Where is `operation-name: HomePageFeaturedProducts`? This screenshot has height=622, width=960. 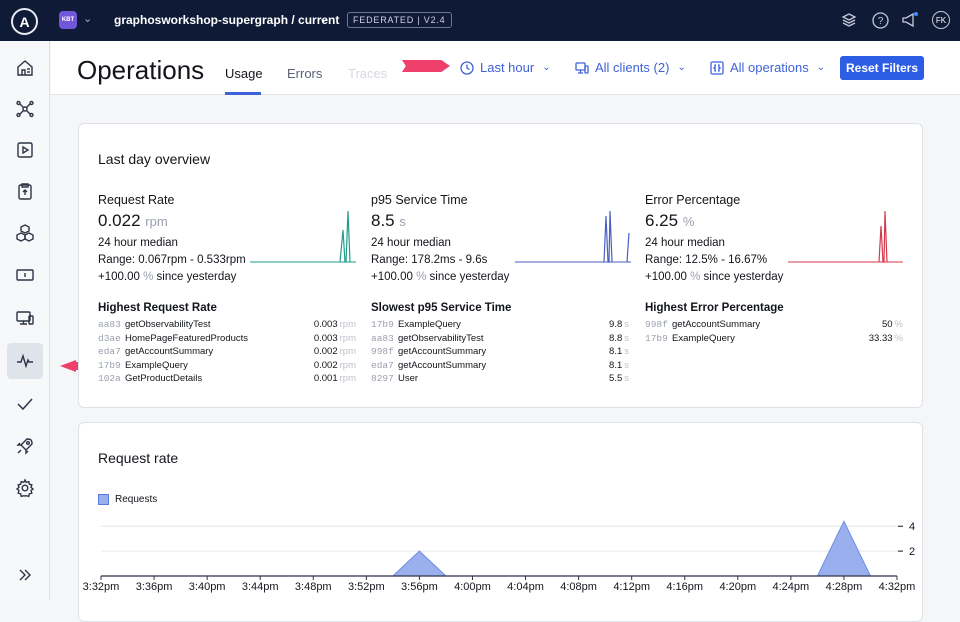
operation-name: HomePageFeaturedProducts is located at coordinates (187, 338).